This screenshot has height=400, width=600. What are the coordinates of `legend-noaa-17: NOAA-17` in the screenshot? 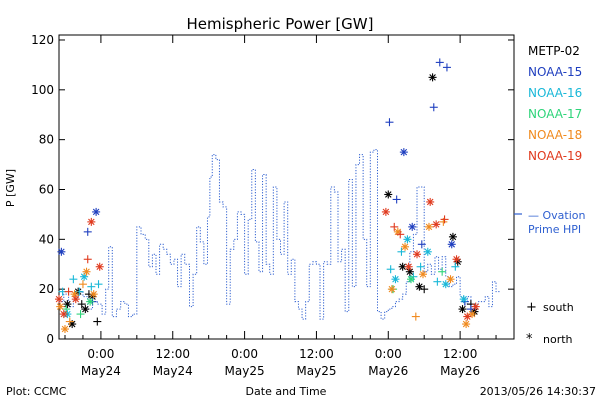 It's located at (555, 114).